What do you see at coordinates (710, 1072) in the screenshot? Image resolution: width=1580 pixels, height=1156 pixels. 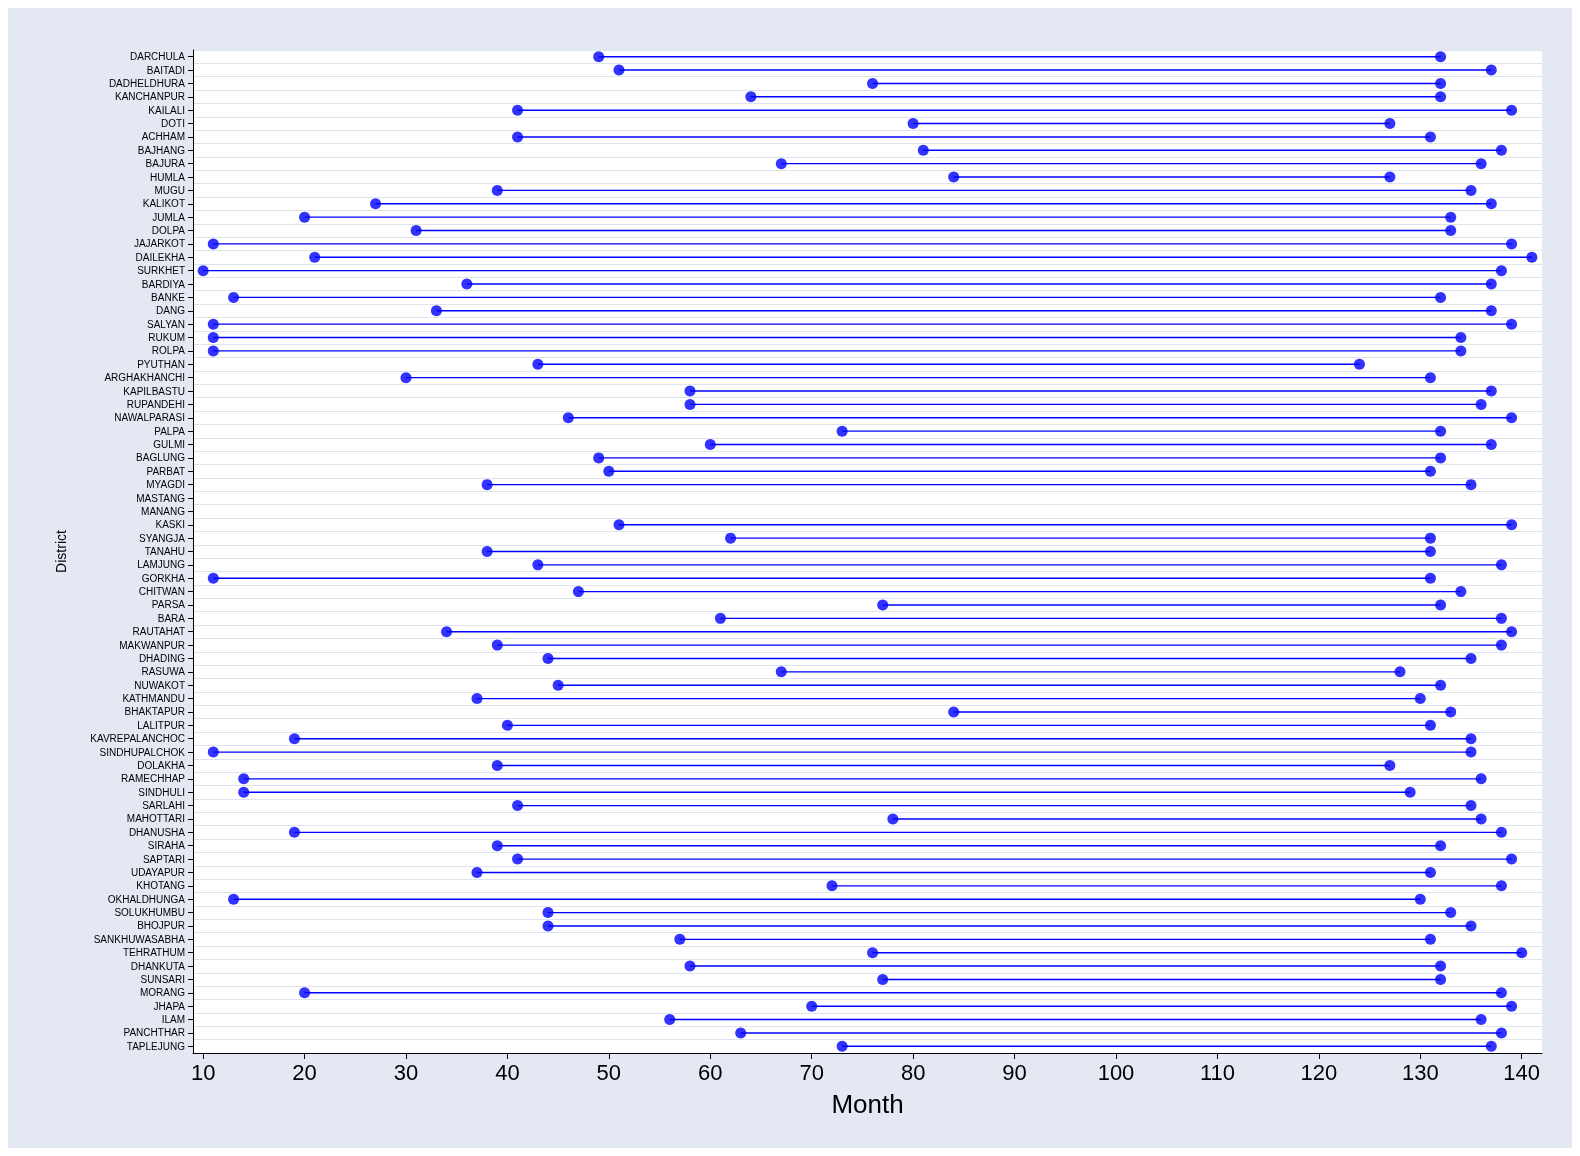 I see `x-tick-label: 60` at bounding box center [710, 1072].